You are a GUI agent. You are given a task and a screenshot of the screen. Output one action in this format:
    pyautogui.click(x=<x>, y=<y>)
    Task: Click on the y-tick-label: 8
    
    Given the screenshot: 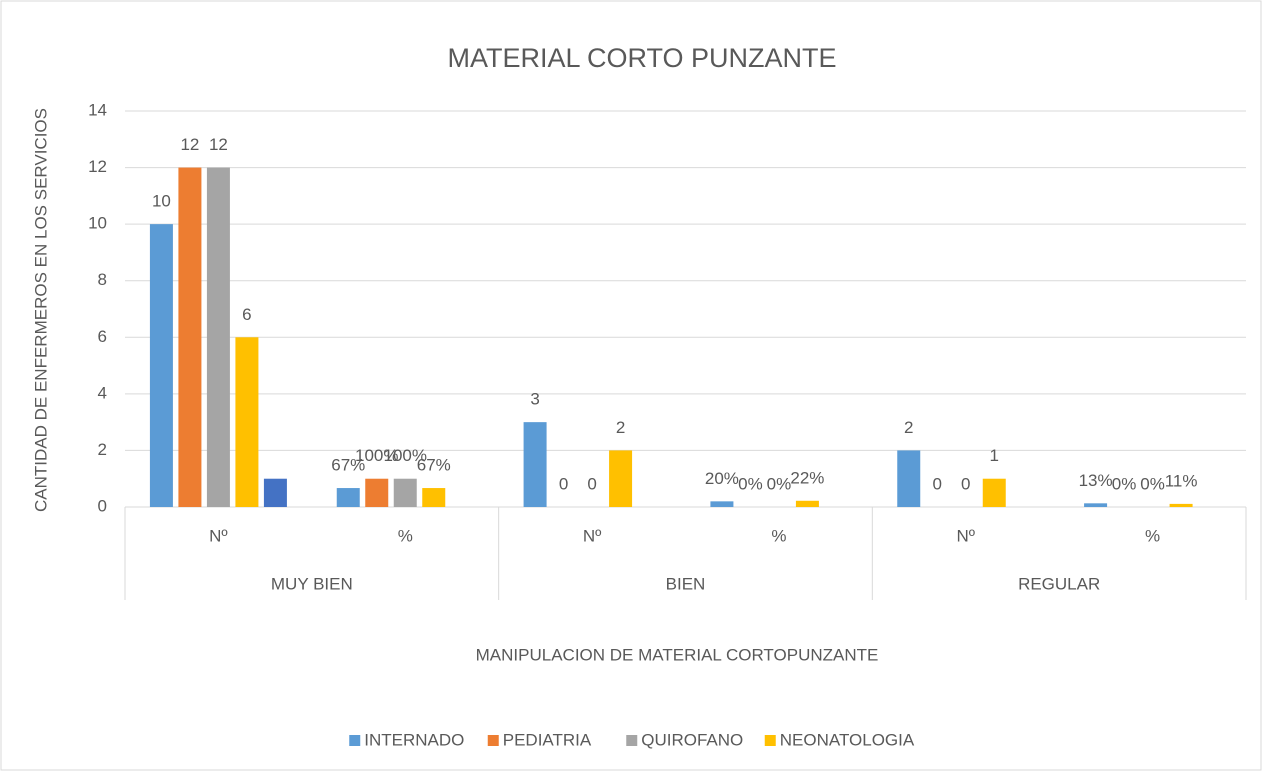 What is the action you would take?
    pyautogui.click(x=102, y=279)
    